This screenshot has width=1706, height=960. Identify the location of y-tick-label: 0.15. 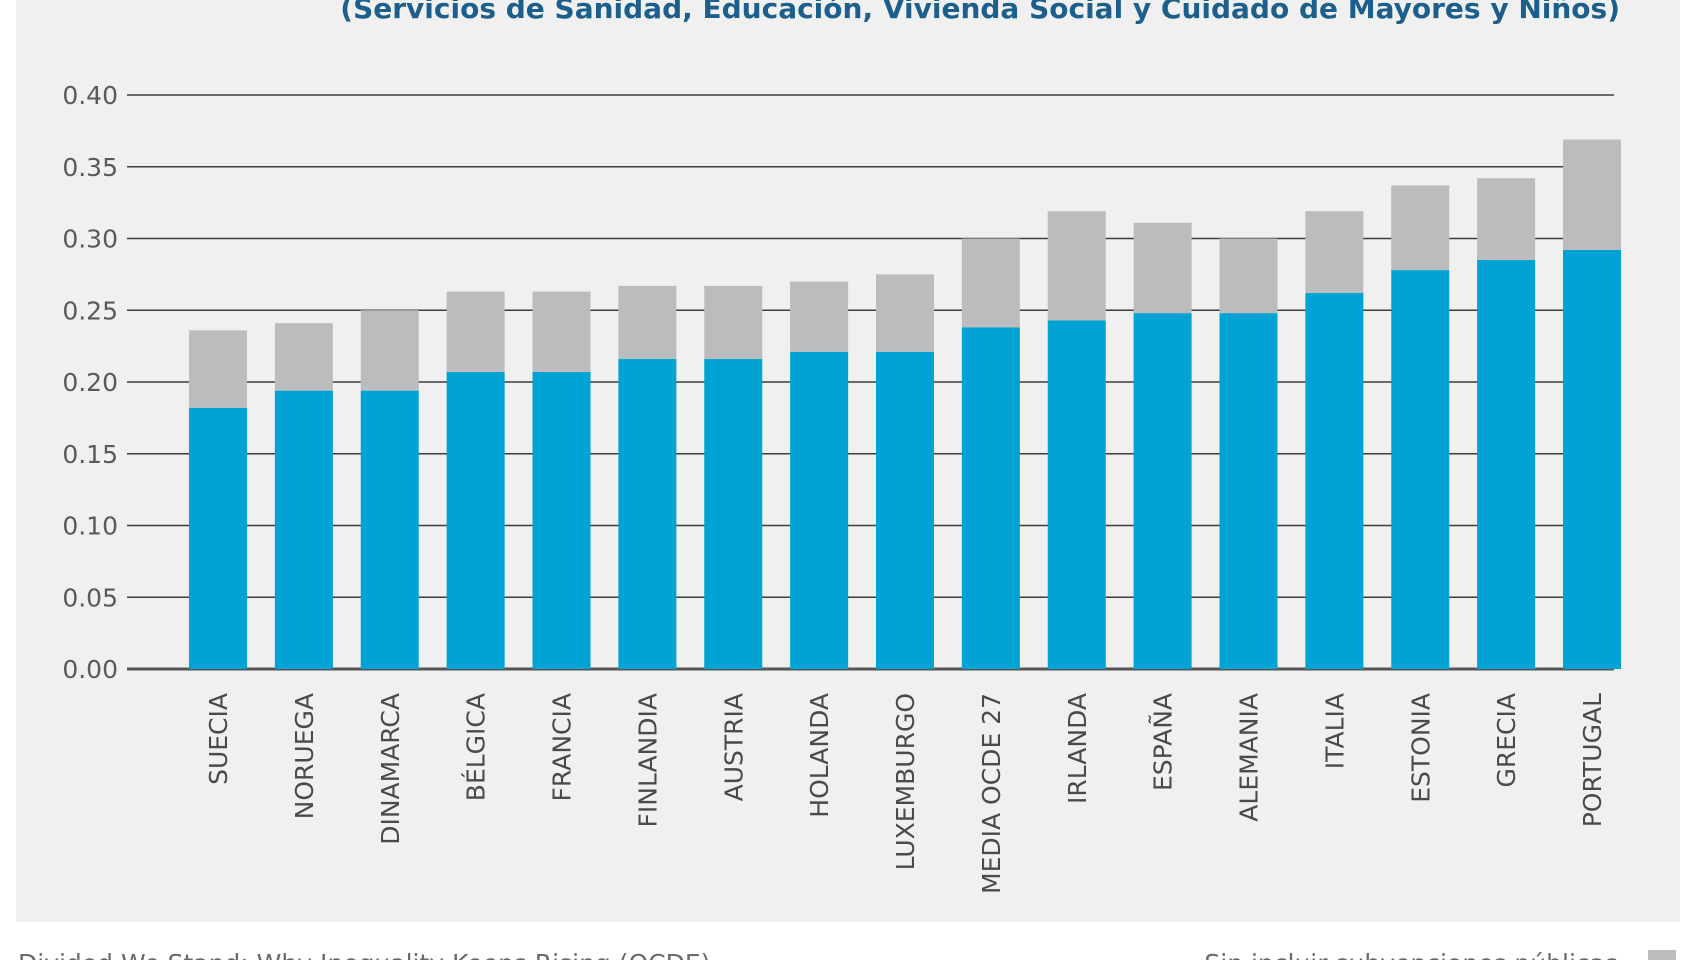
(90, 454).